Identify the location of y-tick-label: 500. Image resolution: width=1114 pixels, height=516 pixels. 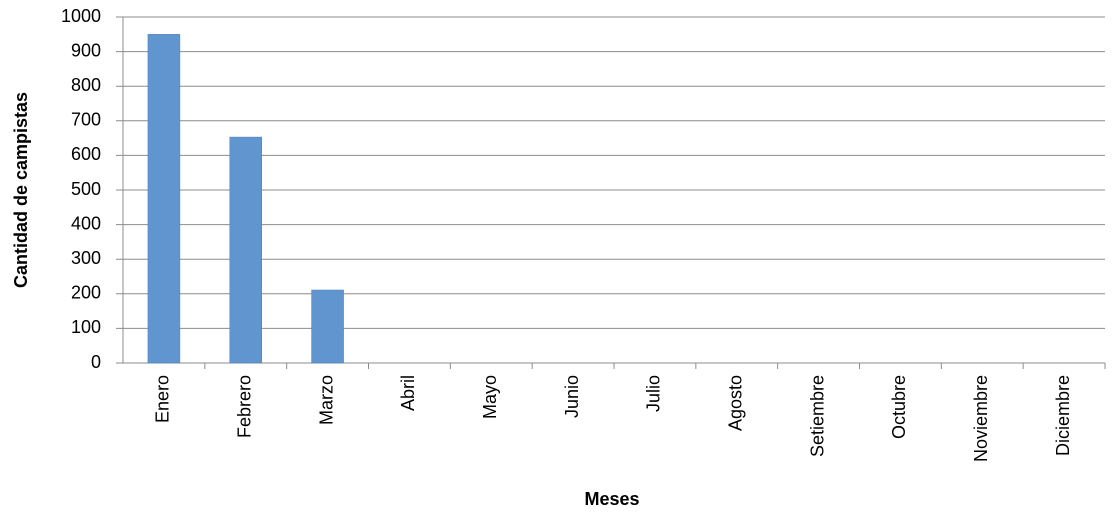
(86, 189).